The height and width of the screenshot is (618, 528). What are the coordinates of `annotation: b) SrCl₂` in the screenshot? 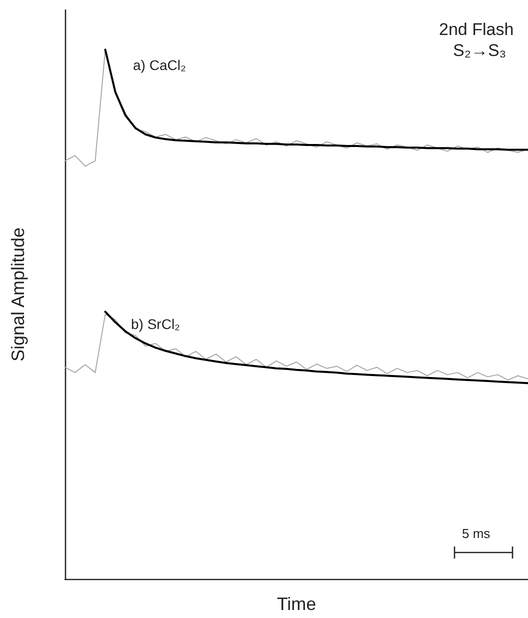 It's located at (155, 324).